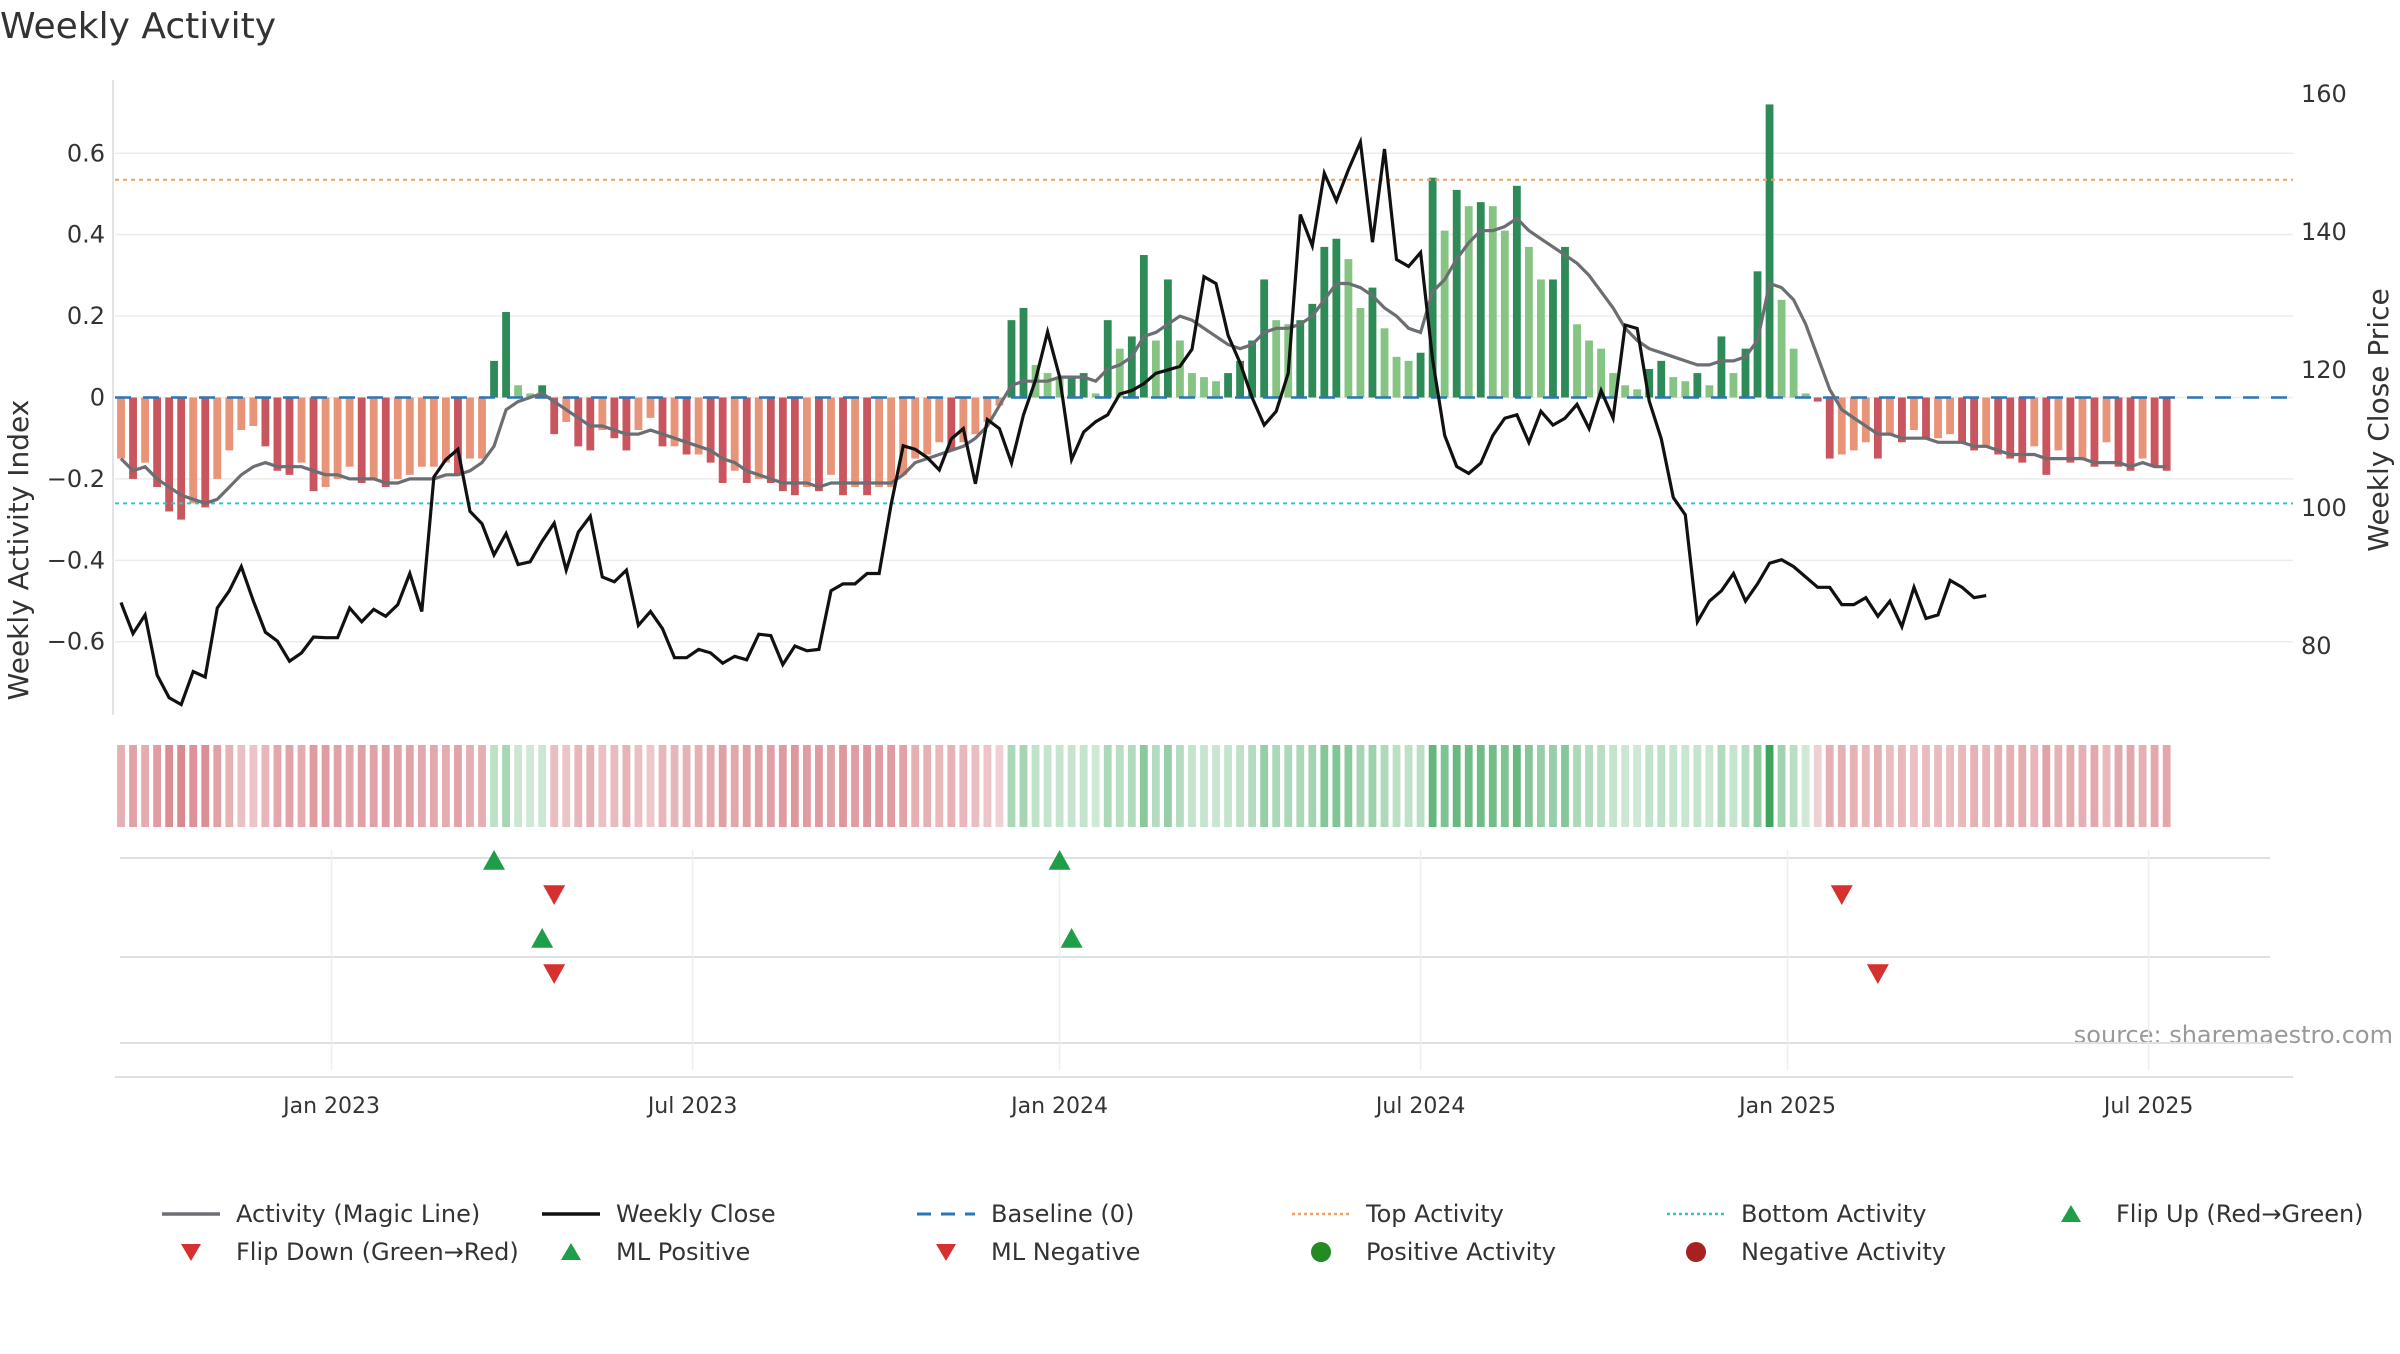  I want to click on legend-item: ML Negative, so click(1027, 1252).